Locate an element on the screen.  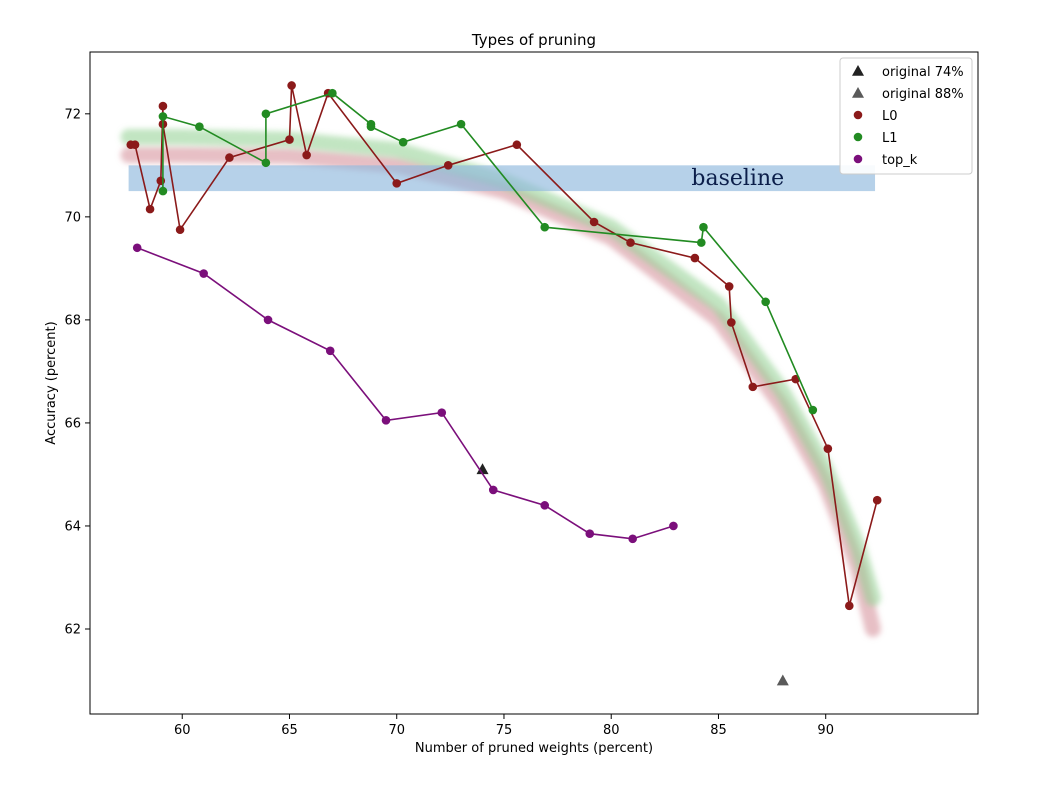
y-tick-label: 68 is located at coordinates (72, 320).